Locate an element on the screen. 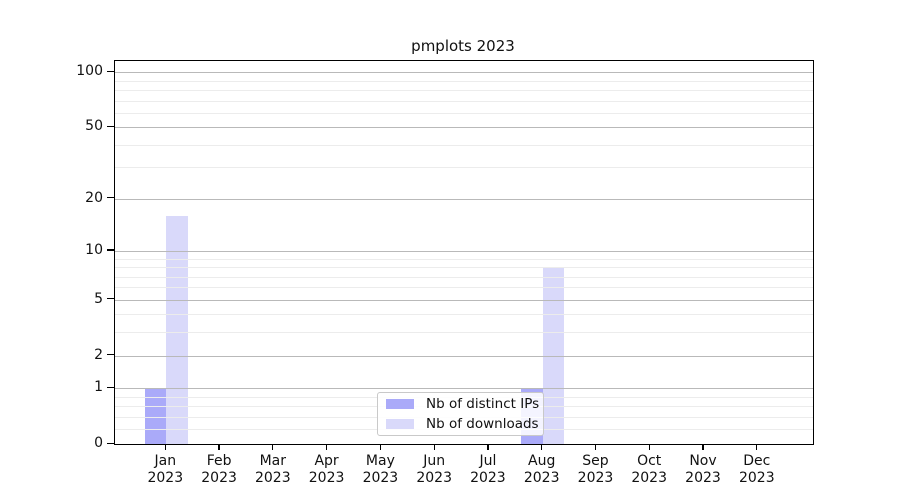  x-tick-label-nov: Nov 2023 is located at coordinates (703, 469).